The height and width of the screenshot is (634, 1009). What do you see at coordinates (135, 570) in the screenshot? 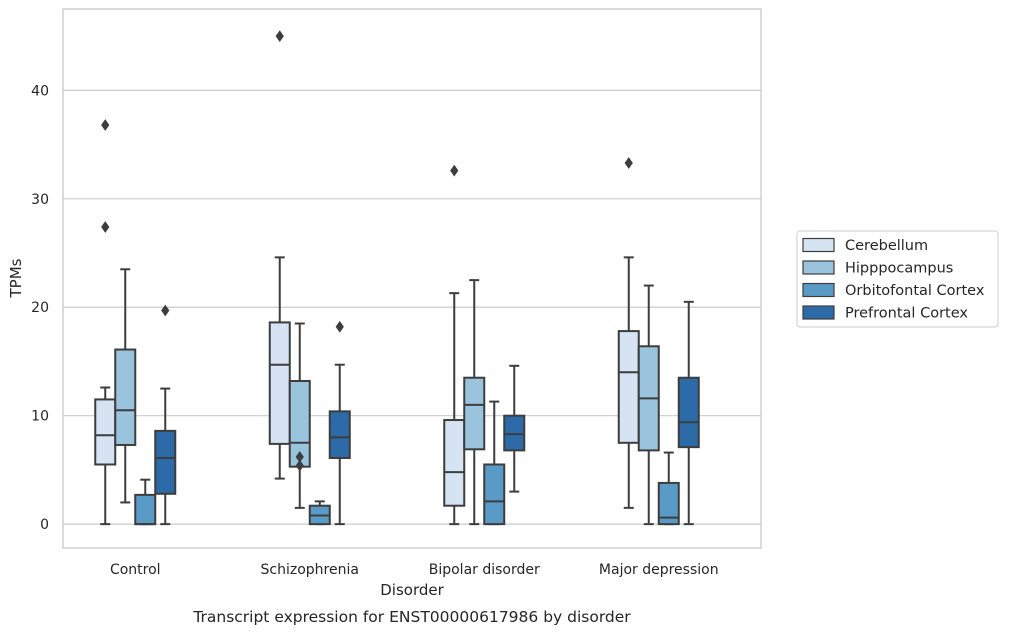
I see `x-tick-label: Control` at bounding box center [135, 570].